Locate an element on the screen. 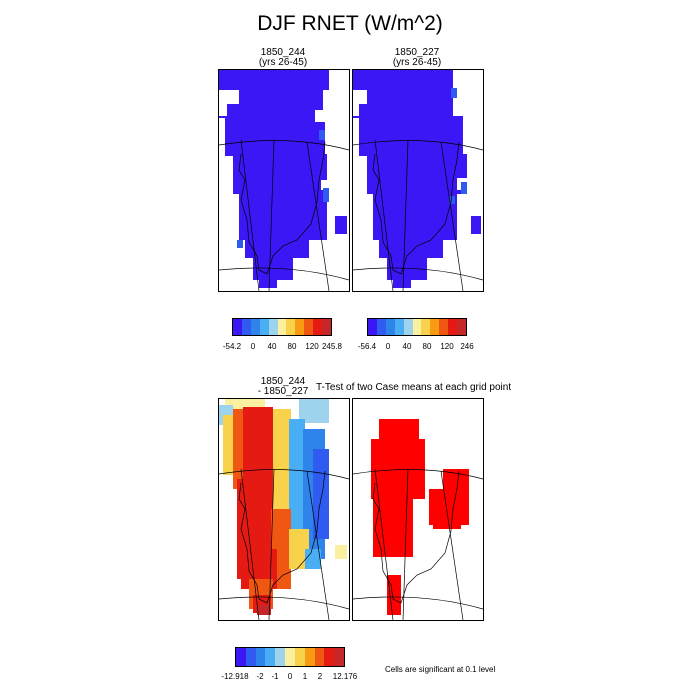  cb1-label-4: 80 is located at coordinates (292, 346).